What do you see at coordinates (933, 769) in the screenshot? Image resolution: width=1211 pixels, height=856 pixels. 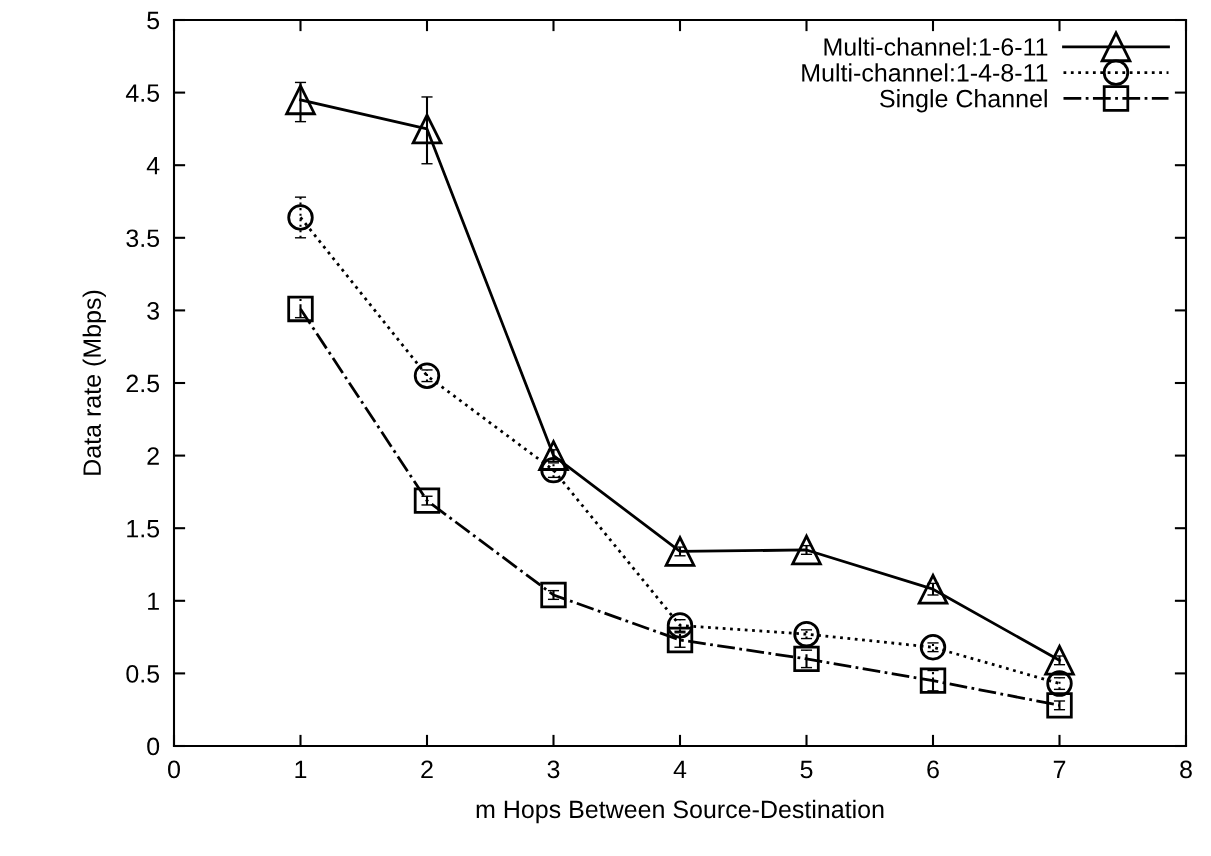 I see `x-tick-label: 6` at bounding box center [933, 769].